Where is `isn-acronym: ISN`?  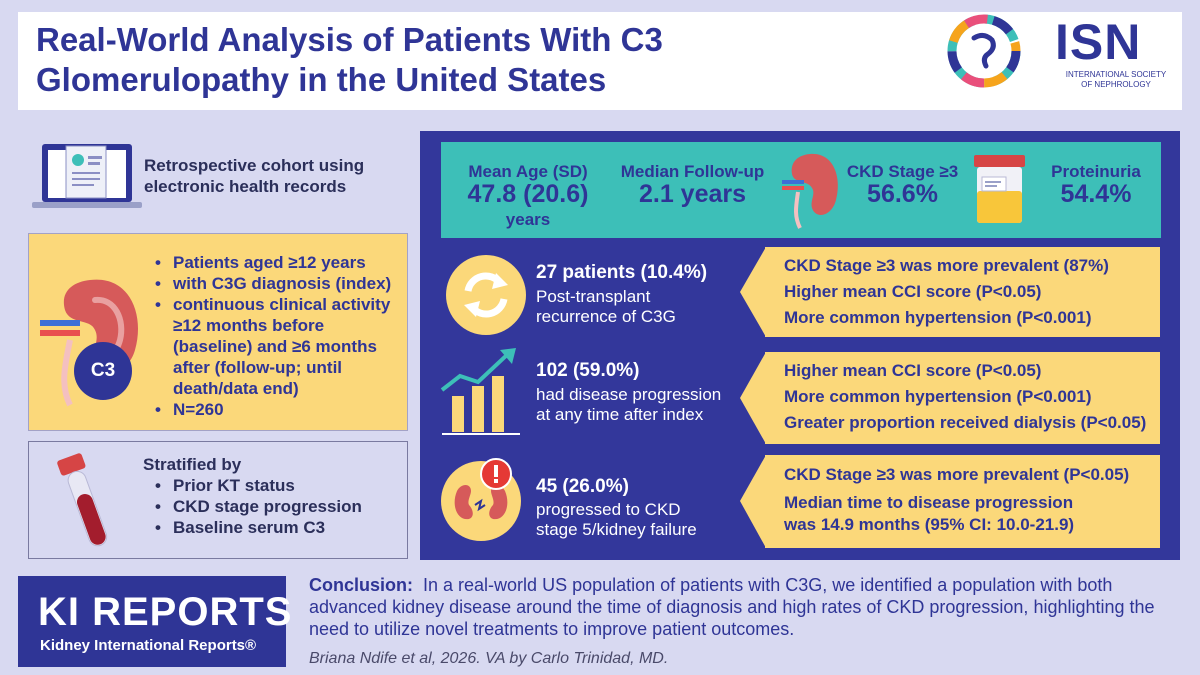
isn-acronym: ISN is located at coordinates (1098, 42).